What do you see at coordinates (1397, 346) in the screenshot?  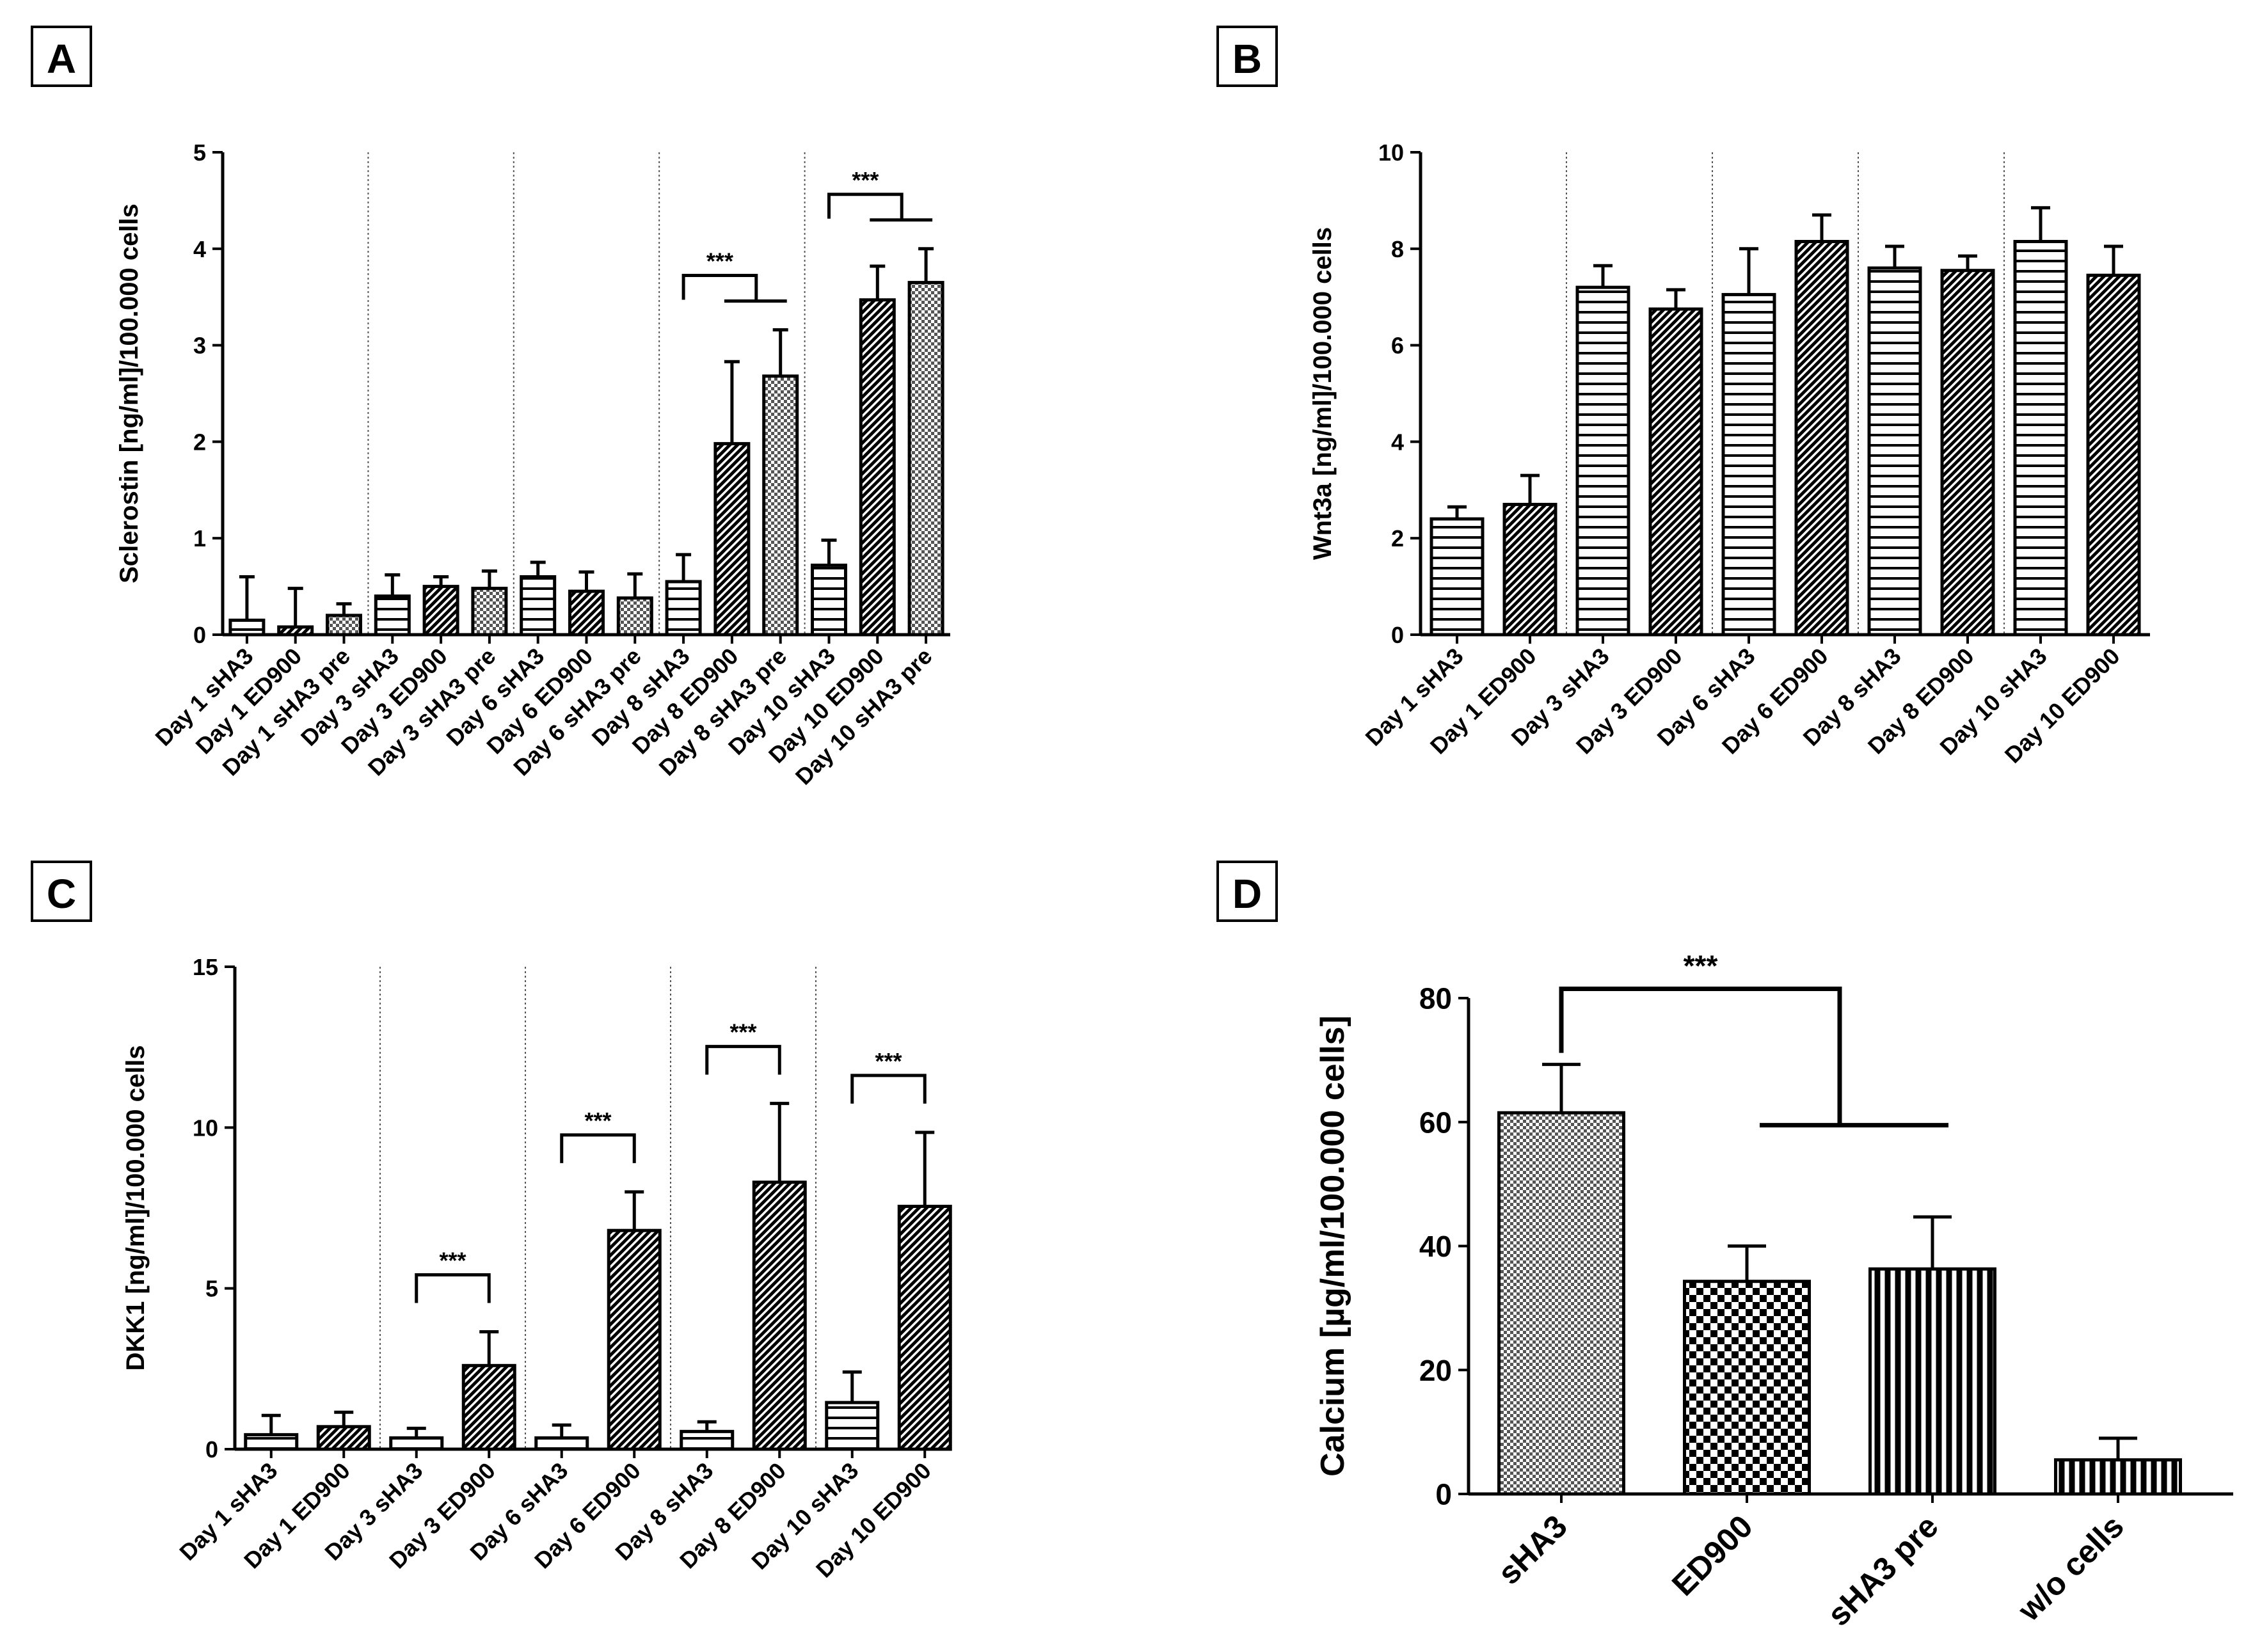 I see `y-tick-label: 6` at bounding box center [1397, 346].